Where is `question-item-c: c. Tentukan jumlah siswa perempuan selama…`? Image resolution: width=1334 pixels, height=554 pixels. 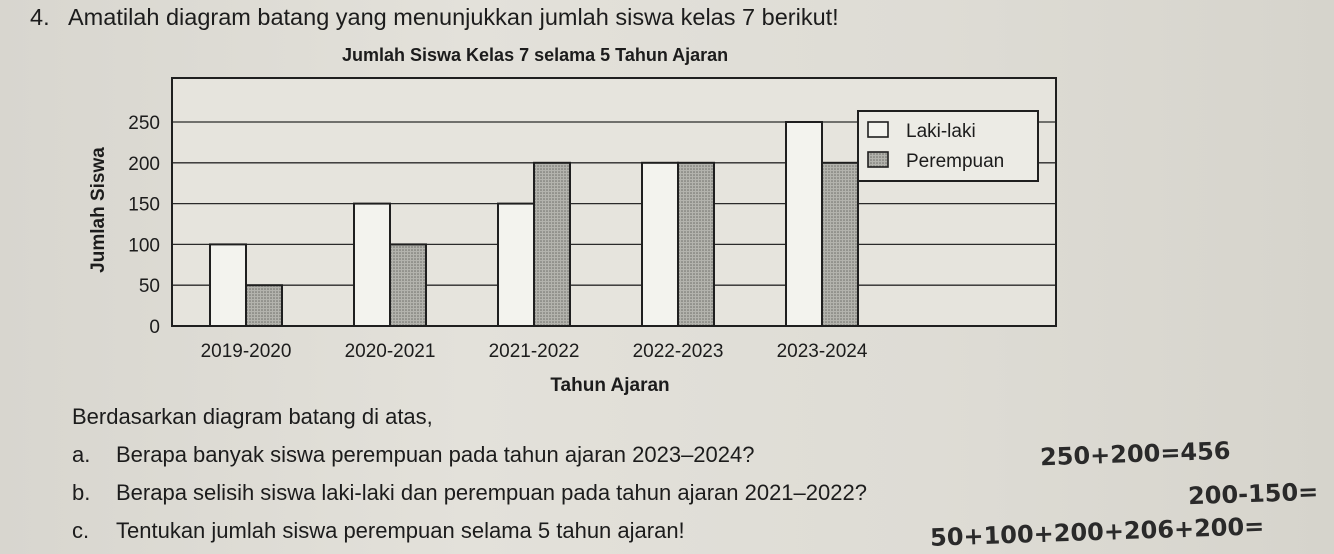 question-item-c: c. Tentukan jumlah siswa perempuan selama… is located at coordinates (378, 531).